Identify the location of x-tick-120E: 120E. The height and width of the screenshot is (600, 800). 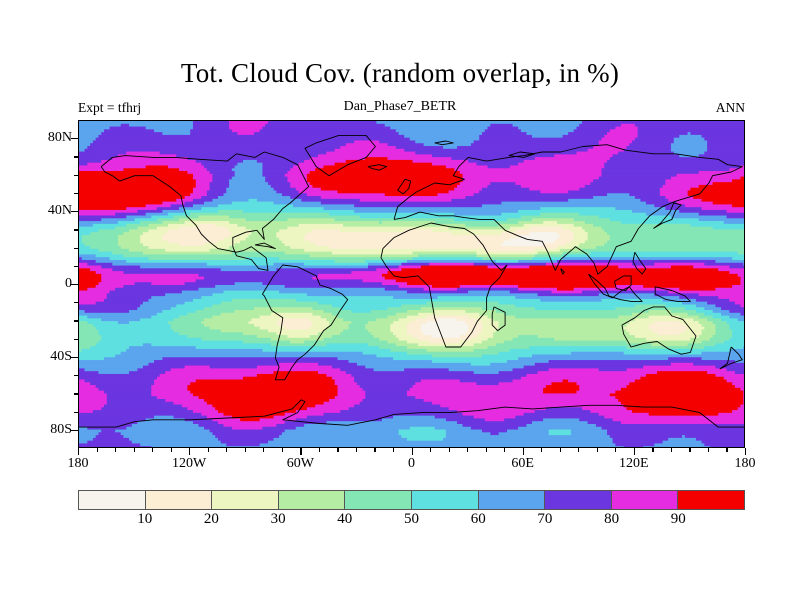
(634, 463).